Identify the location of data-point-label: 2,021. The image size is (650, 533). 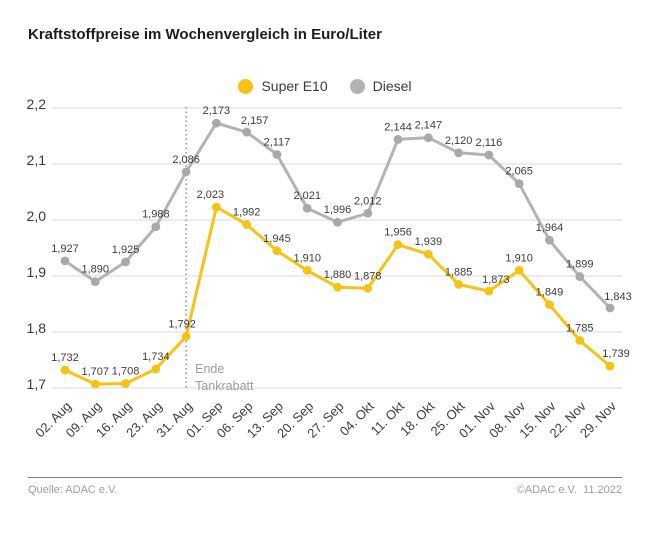
(307, 196).